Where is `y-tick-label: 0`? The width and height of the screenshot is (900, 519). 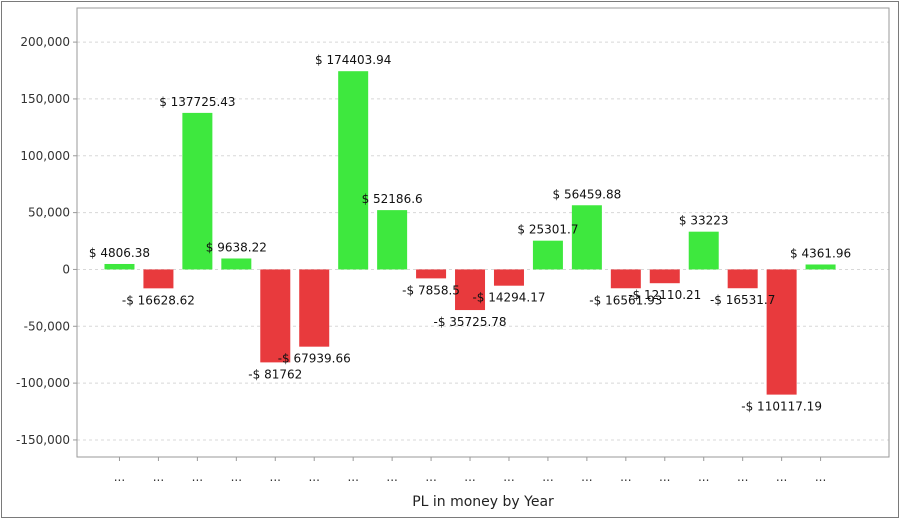 y-tick-label: 0 is located at coordinates (66, 269).